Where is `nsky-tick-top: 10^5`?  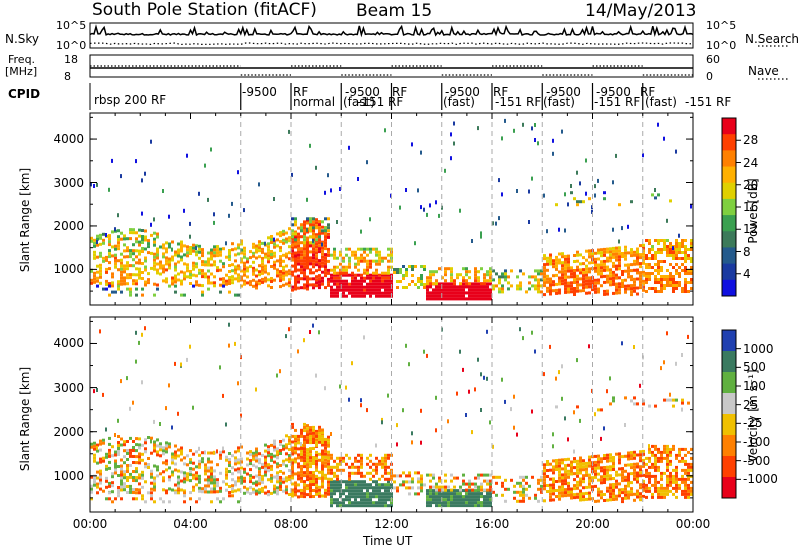
nsky-tick-top: 10^5 is located at coordinates (71, 25).